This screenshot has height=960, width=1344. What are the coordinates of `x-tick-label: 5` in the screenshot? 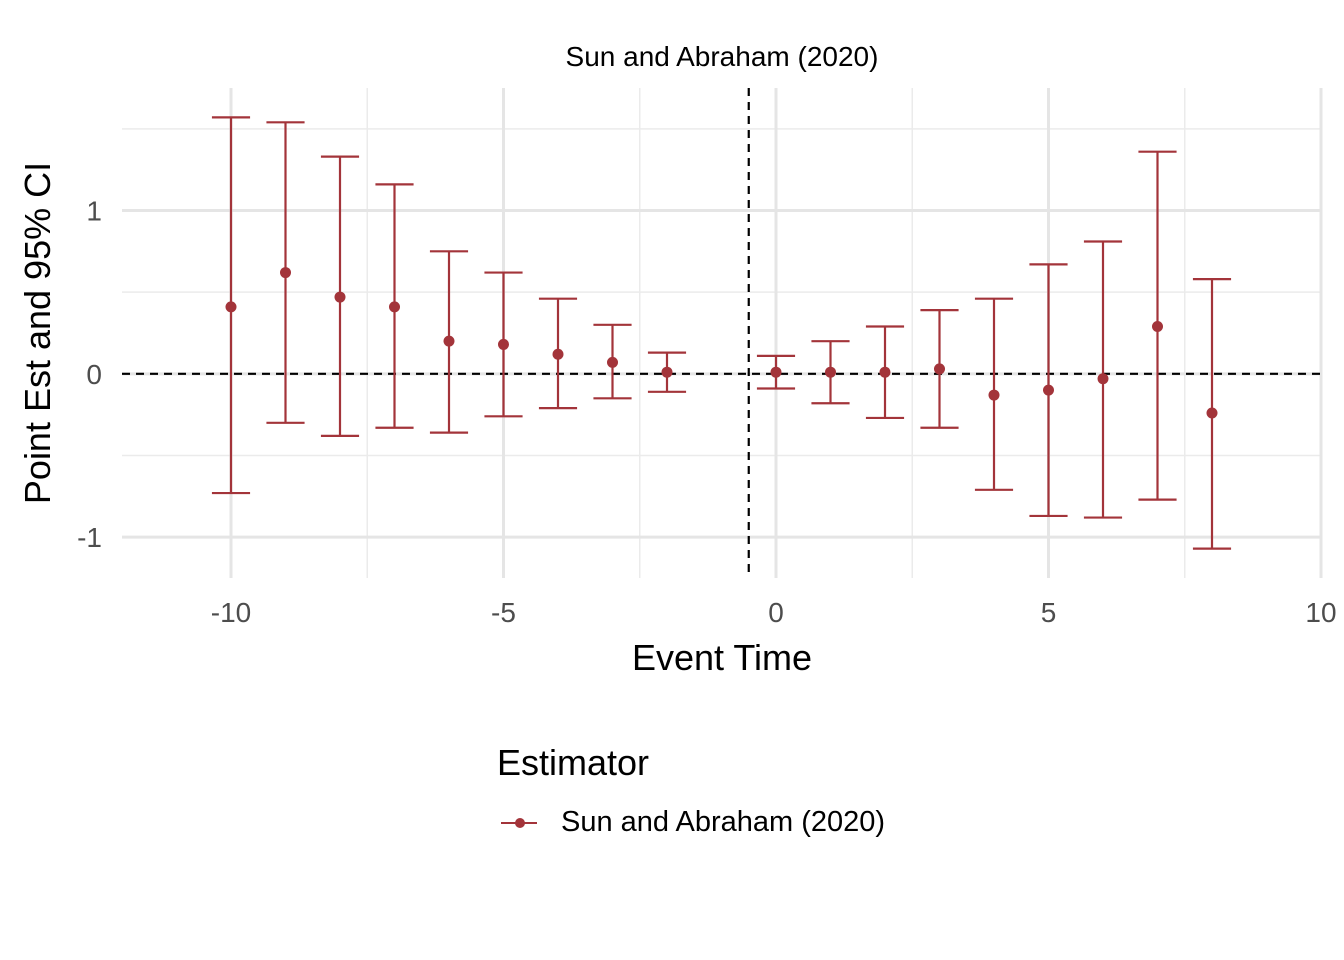 It's located at (1049, 612).